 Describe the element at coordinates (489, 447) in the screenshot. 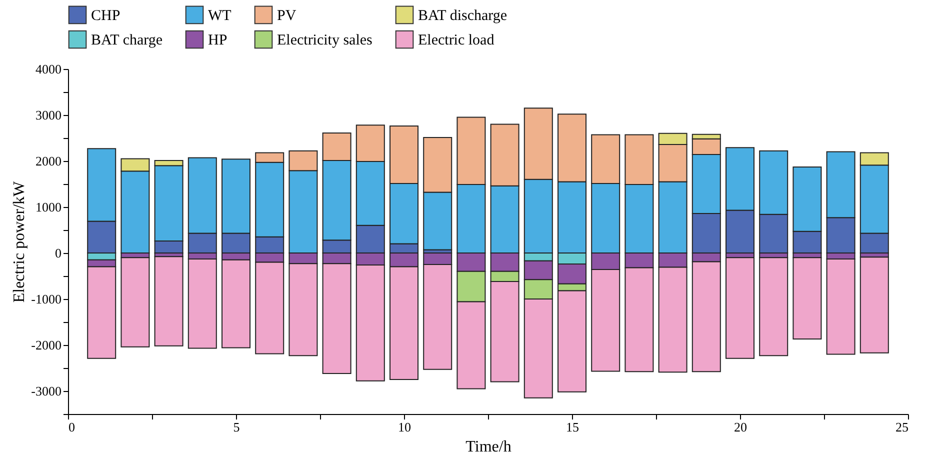

I see `x-axis-title: Time/h` at that location.